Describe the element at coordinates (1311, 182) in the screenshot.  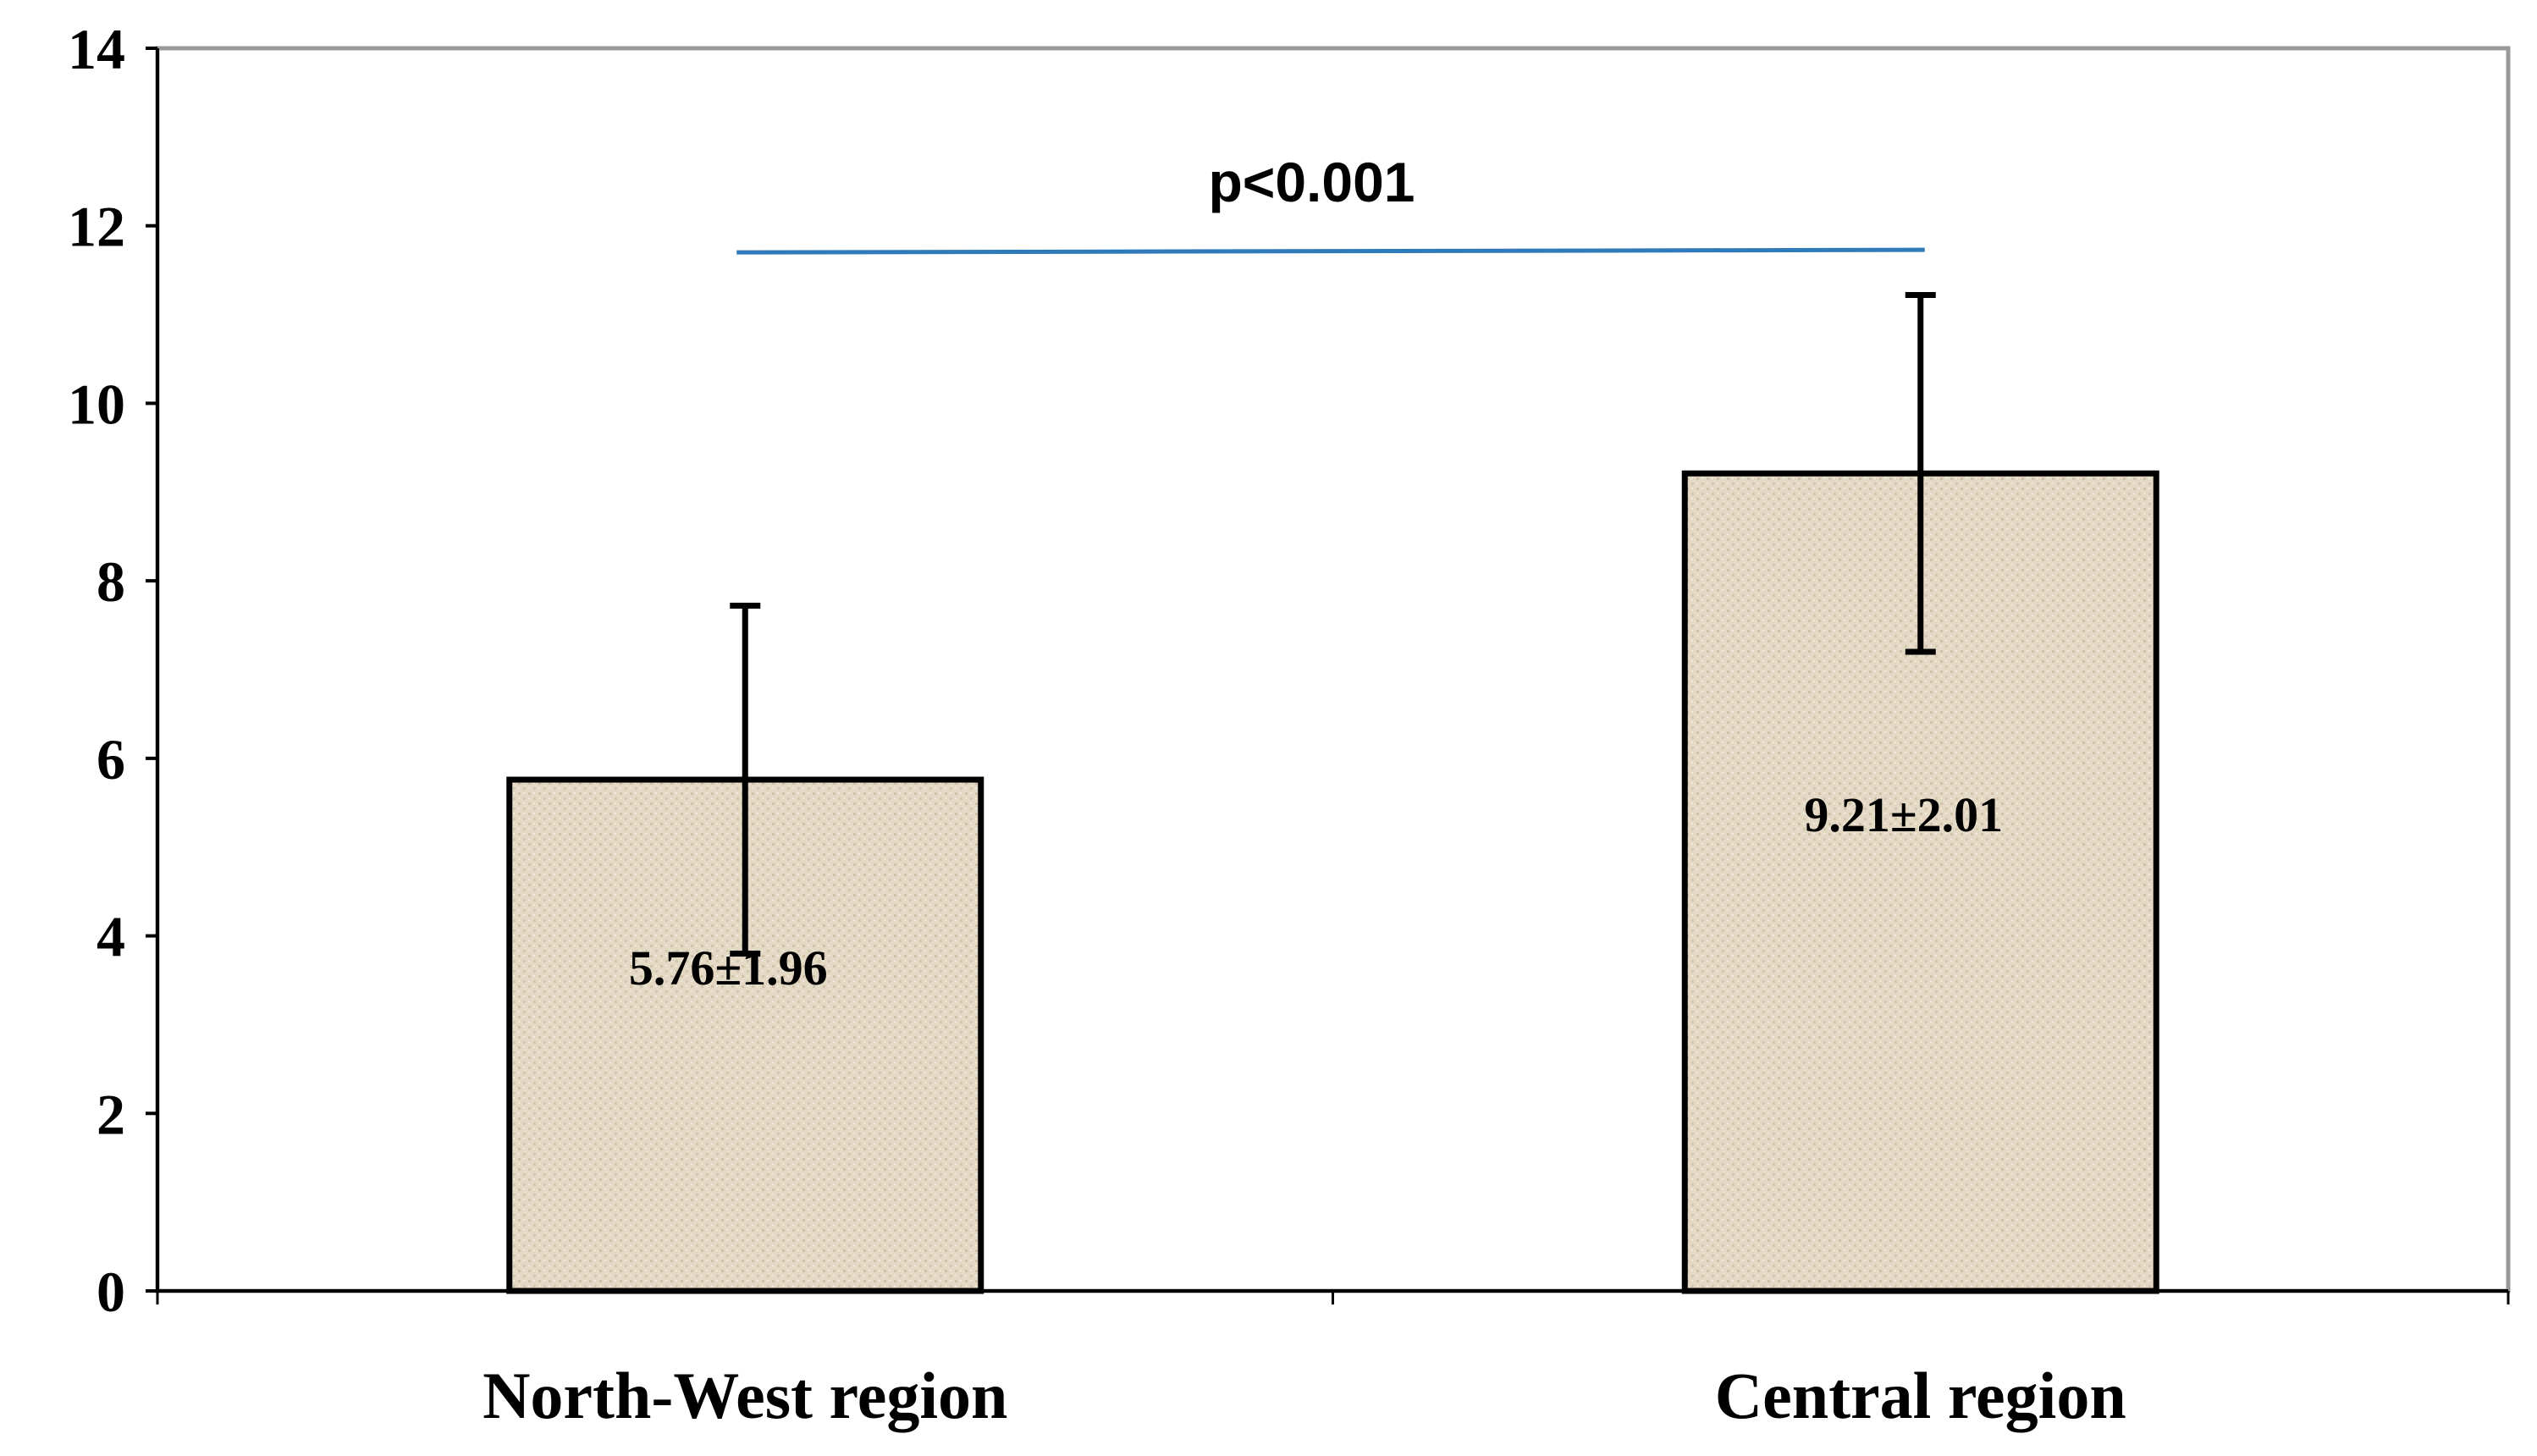
I see `p-value-label: p<0.001` at that location.